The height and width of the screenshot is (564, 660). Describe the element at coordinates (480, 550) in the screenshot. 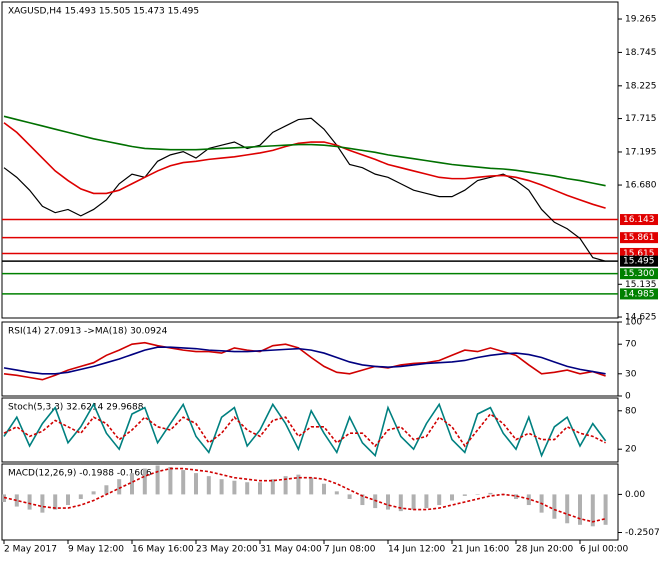

I see `x-tick-label: 21 Jun 16:00` at that location.